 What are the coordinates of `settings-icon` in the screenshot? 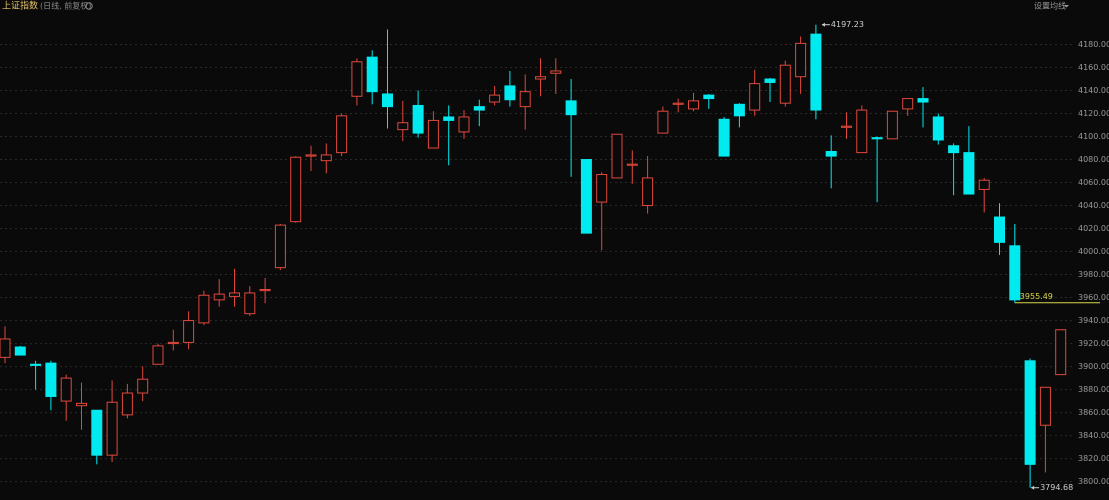 It's located at (89, 6).